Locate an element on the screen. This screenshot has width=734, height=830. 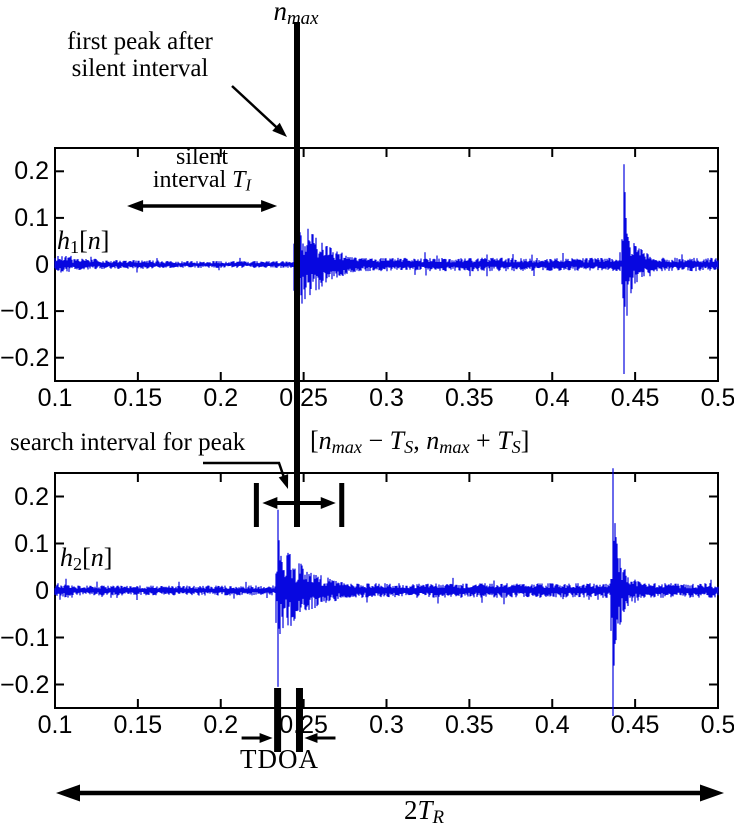
silent-interval-annotation: silent interval TI is located at coordinates (202, 170).